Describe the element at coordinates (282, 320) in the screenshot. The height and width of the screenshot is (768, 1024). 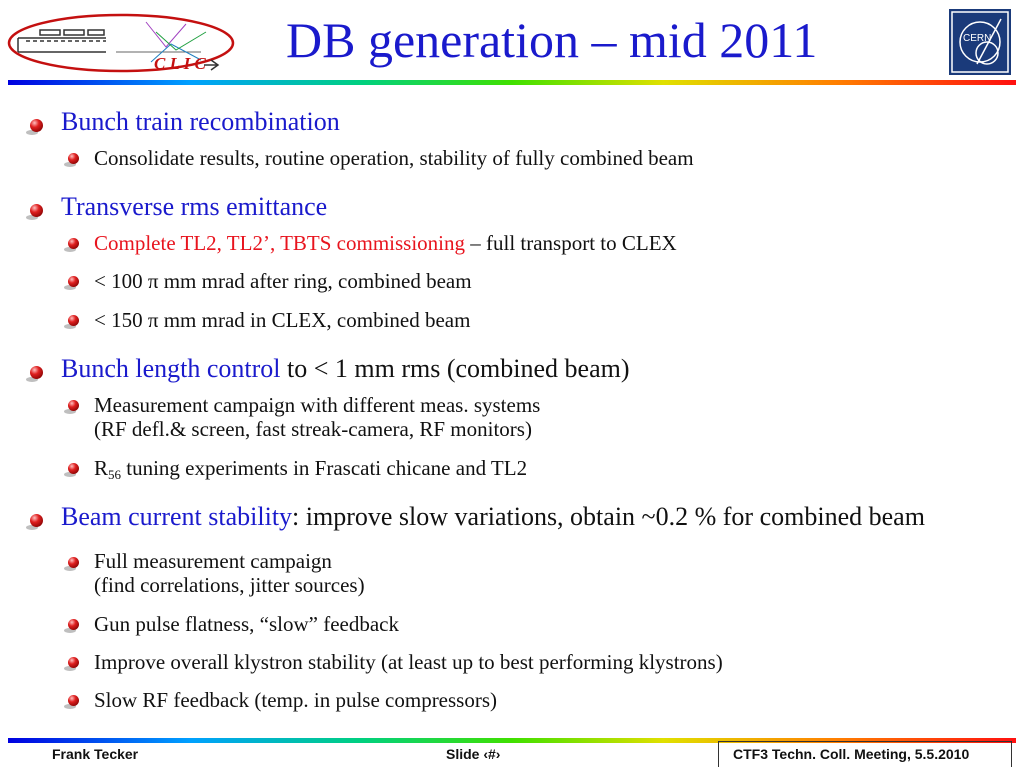
I see `sub-bullet-emittance-clex: < 150 π mm mrad in CLEX, combined beam` at that location.